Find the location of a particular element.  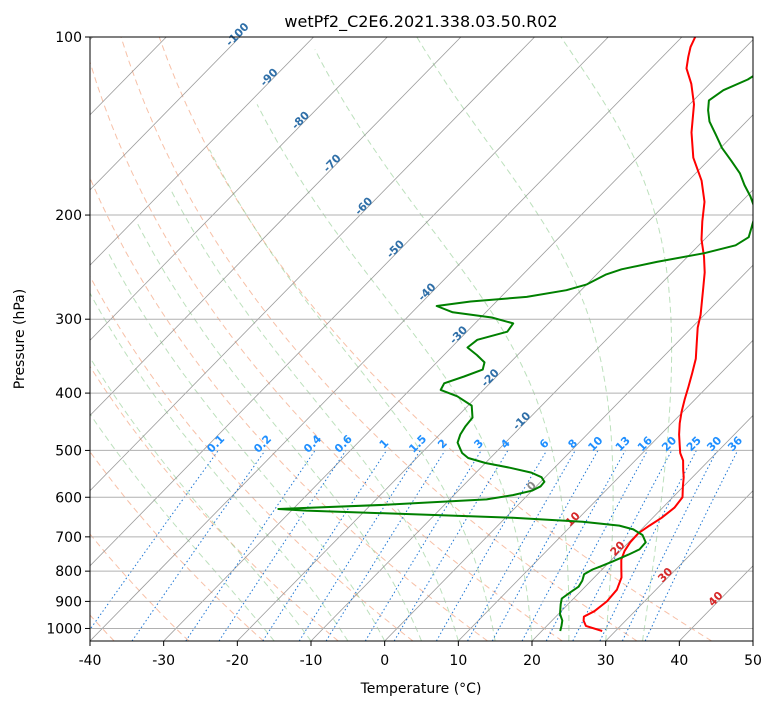

isotherm-label: -30 is located at coordinates (458, 335).